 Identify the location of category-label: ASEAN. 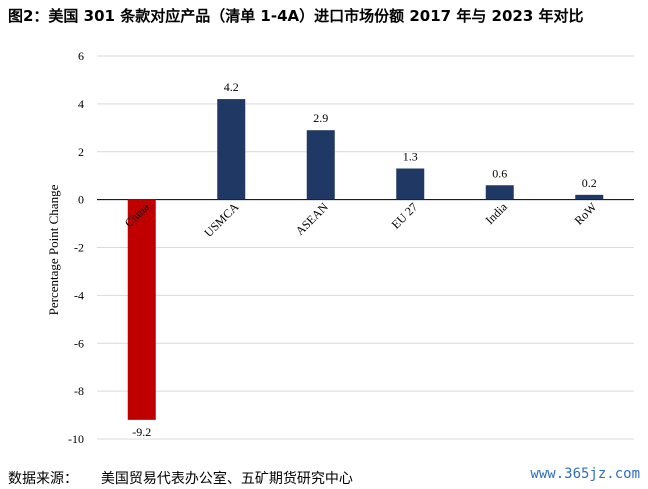
(312, 219).